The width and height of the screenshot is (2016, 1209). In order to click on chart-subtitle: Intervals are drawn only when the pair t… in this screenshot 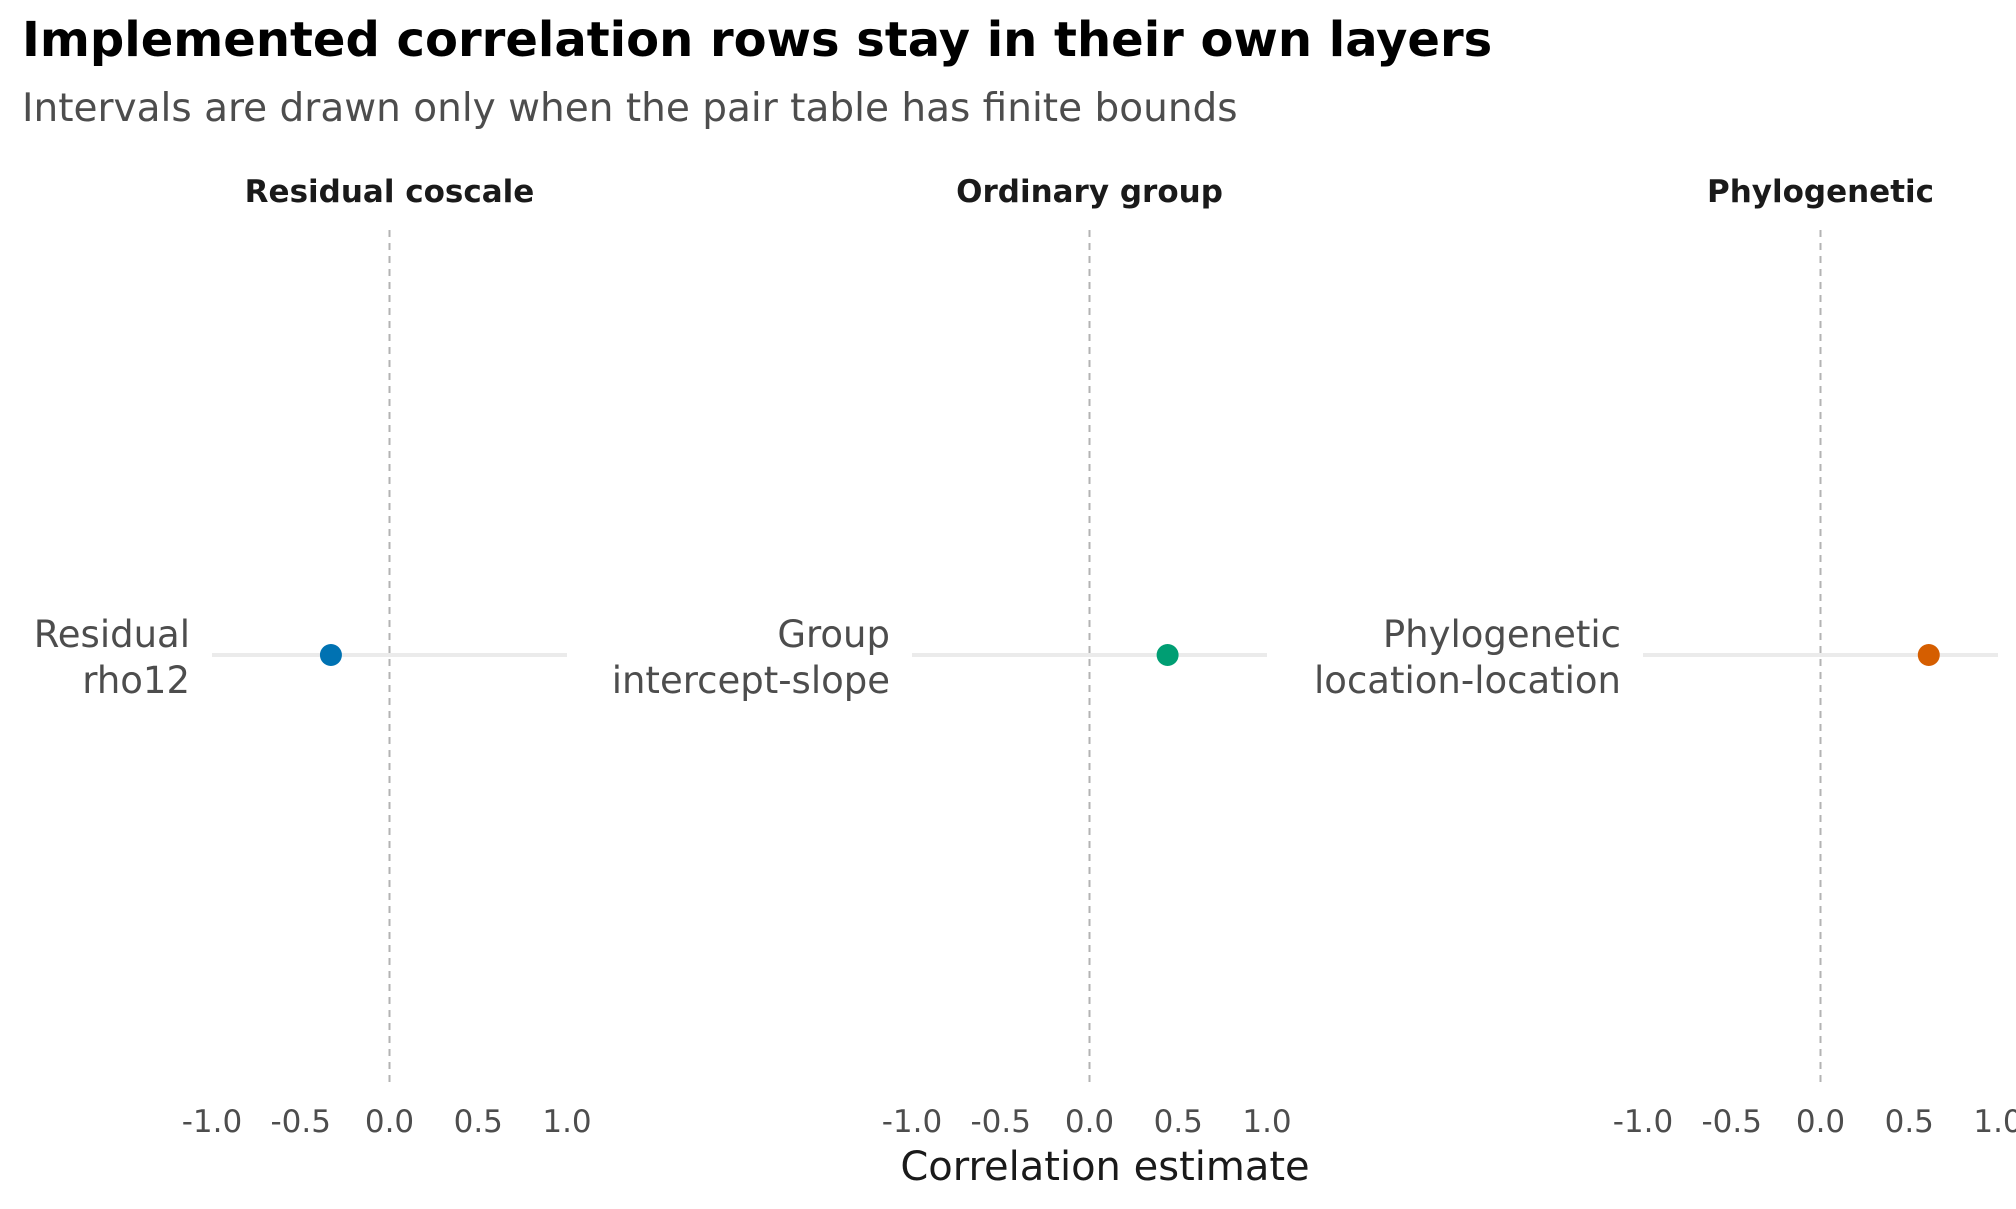, I will do `click(630, 108)`.